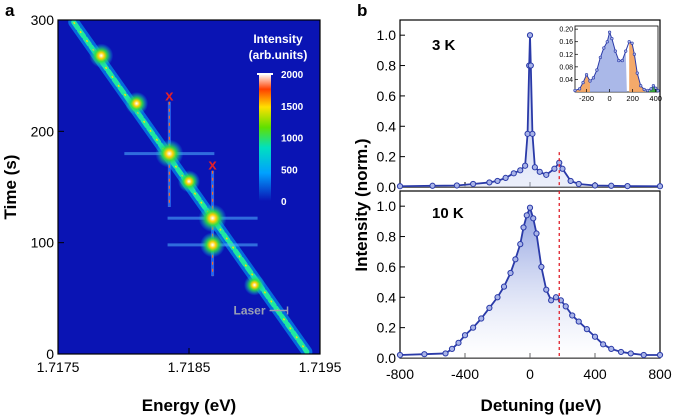  Describe the element at coordinates (660, 374) in the screenshot. I see `x-tick-label: 800` at that location.